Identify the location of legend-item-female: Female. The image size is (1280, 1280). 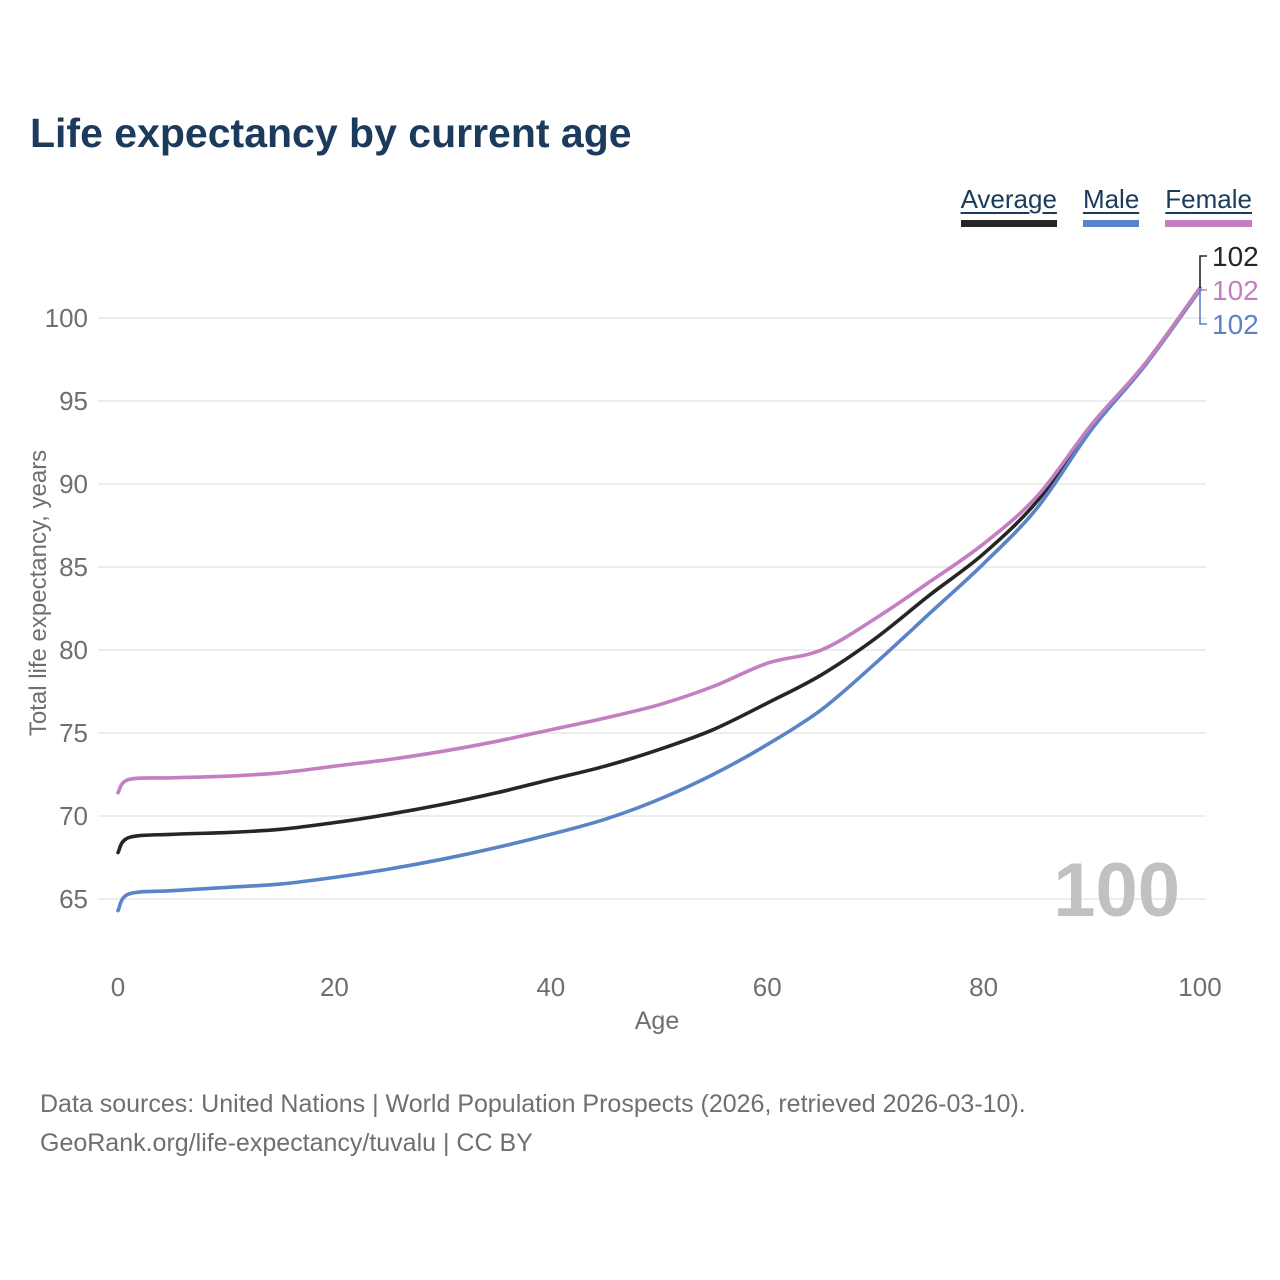
(1208, 205).